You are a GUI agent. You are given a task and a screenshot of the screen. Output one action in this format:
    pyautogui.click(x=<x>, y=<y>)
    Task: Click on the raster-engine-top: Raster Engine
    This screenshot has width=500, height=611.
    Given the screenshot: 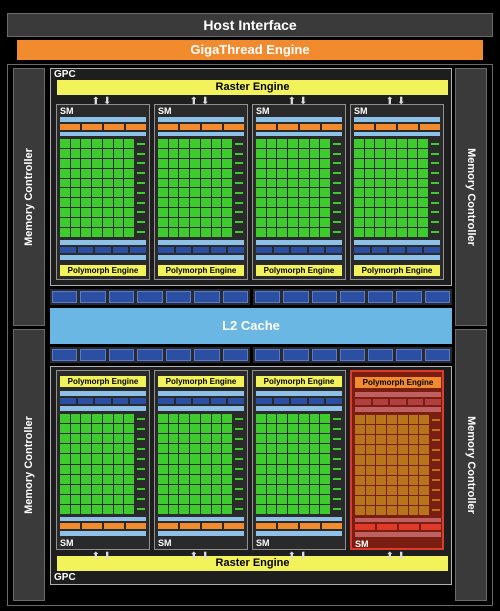 What is the action you would take?
    pyautogui.click(x=252, y=87)
    